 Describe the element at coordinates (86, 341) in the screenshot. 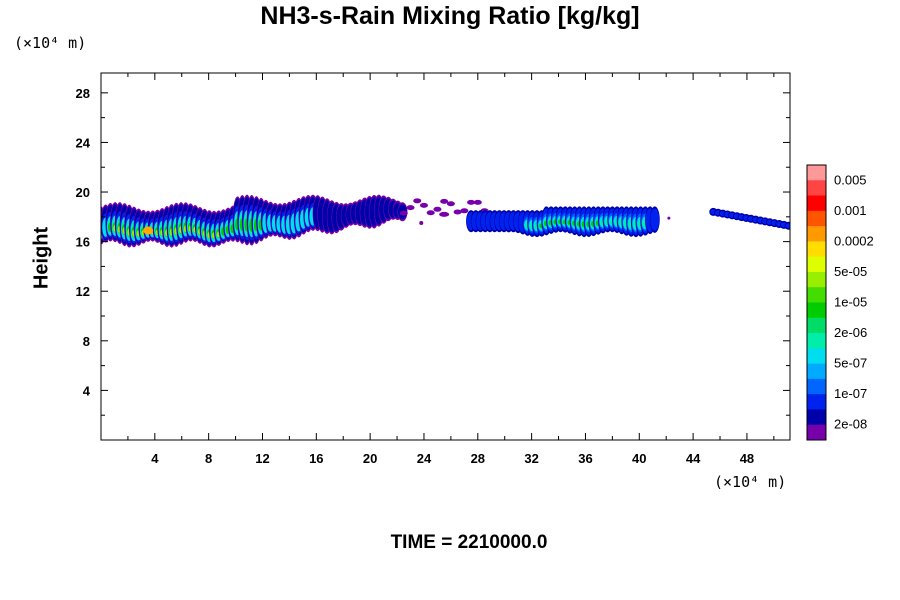

I see `y-tick-label: 8` at that location.